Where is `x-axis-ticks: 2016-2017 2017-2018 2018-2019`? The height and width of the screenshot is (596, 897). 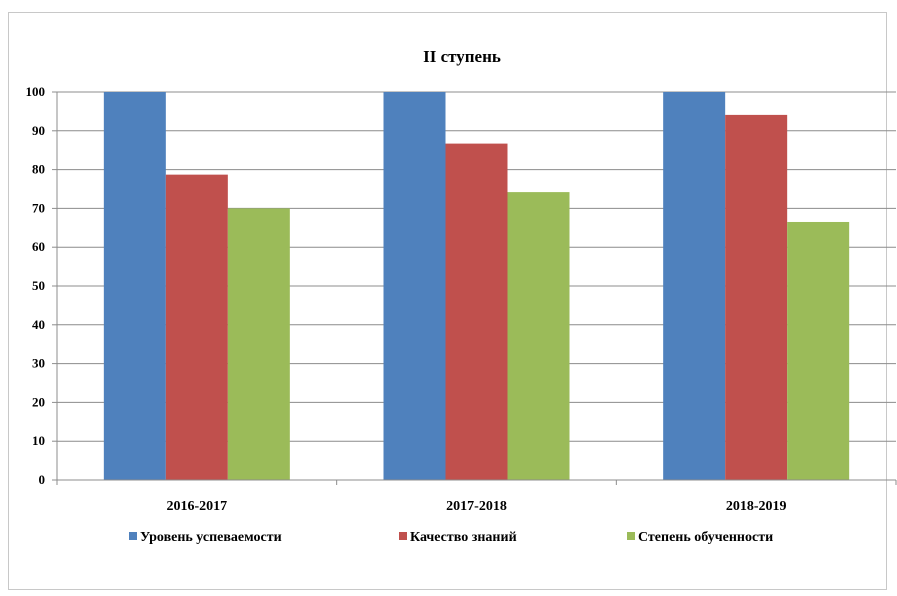
x-axis-ticks: 2016-2017 2017-2018 2018-2019 is located at coordinates (476, 497).